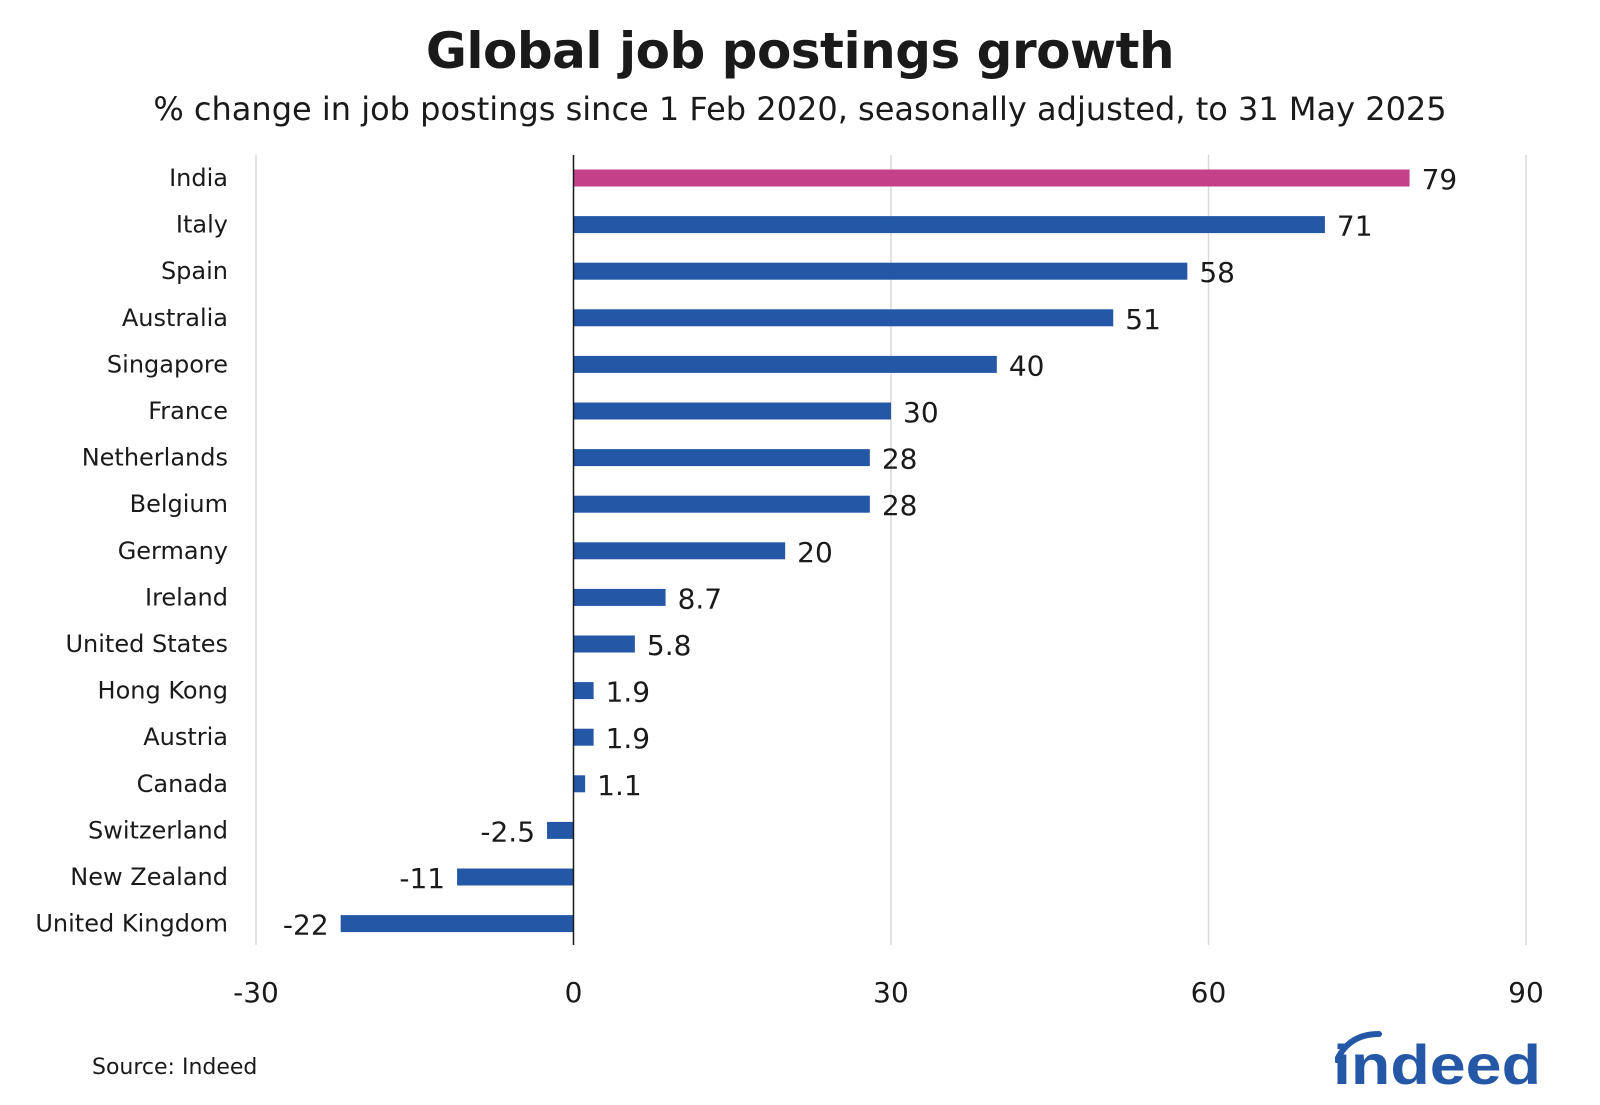 The width and height of the screenshot is (1600, 1105). I want to click on data-label: 71, so click(1355, 226).